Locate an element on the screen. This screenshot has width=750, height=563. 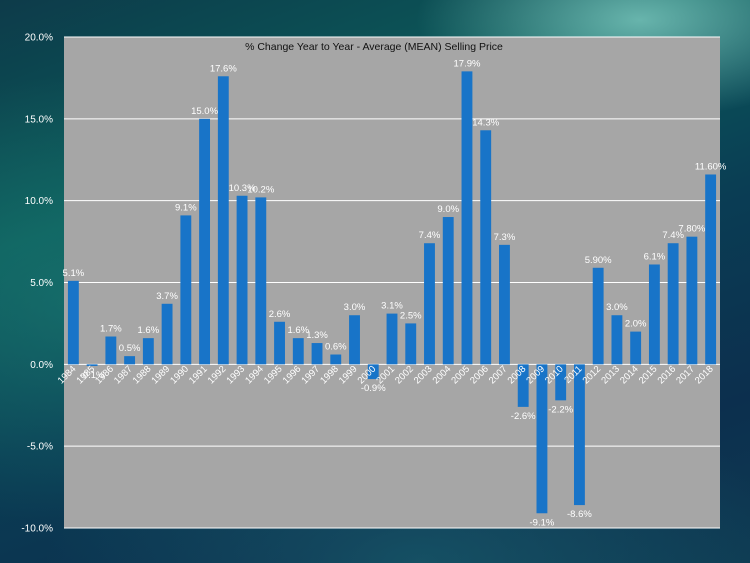
data-label: 14.3% is located at coordinates (485, 122).